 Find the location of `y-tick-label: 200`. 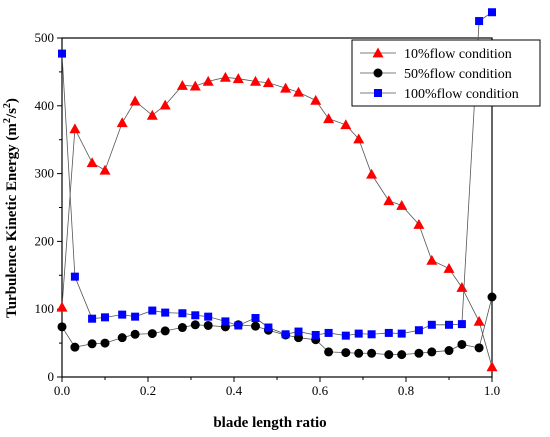

y-tick-label: 200 is located at coordinates (45, 240).